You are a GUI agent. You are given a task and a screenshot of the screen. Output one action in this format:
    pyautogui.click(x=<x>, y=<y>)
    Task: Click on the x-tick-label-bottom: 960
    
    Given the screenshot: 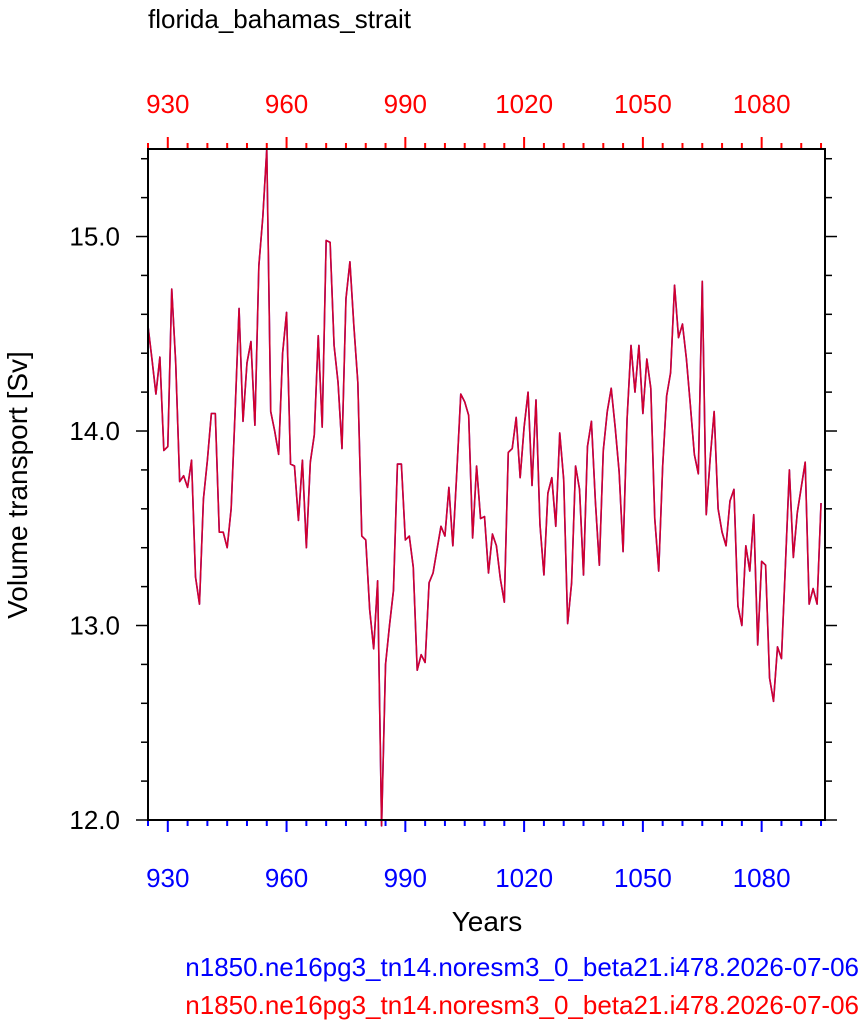 What is the action you would take?
    pyautogui.click(x=286, y=878)
    